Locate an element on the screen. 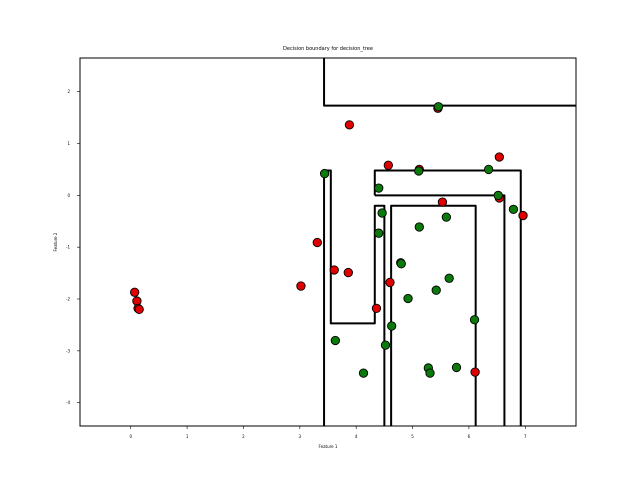 The height and width of the screenshot is (480, 640). y-tick-label: -4 is located at coordinates (68, 402).